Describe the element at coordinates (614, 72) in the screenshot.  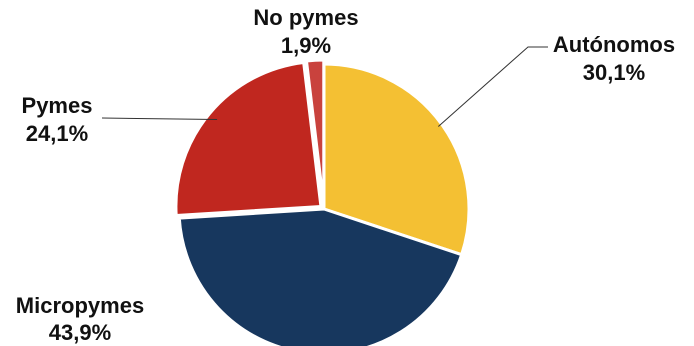
I see `label-value-autonomos: 30,1%` at that location.